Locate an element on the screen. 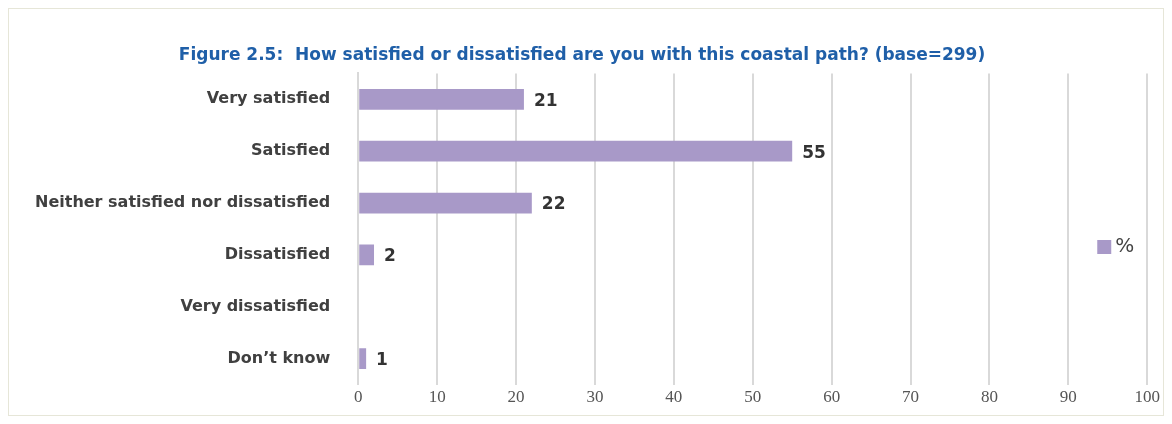 This screenshot has height=424, width=1172. x-tick-label: 70 is located at coordinates (911, 397).